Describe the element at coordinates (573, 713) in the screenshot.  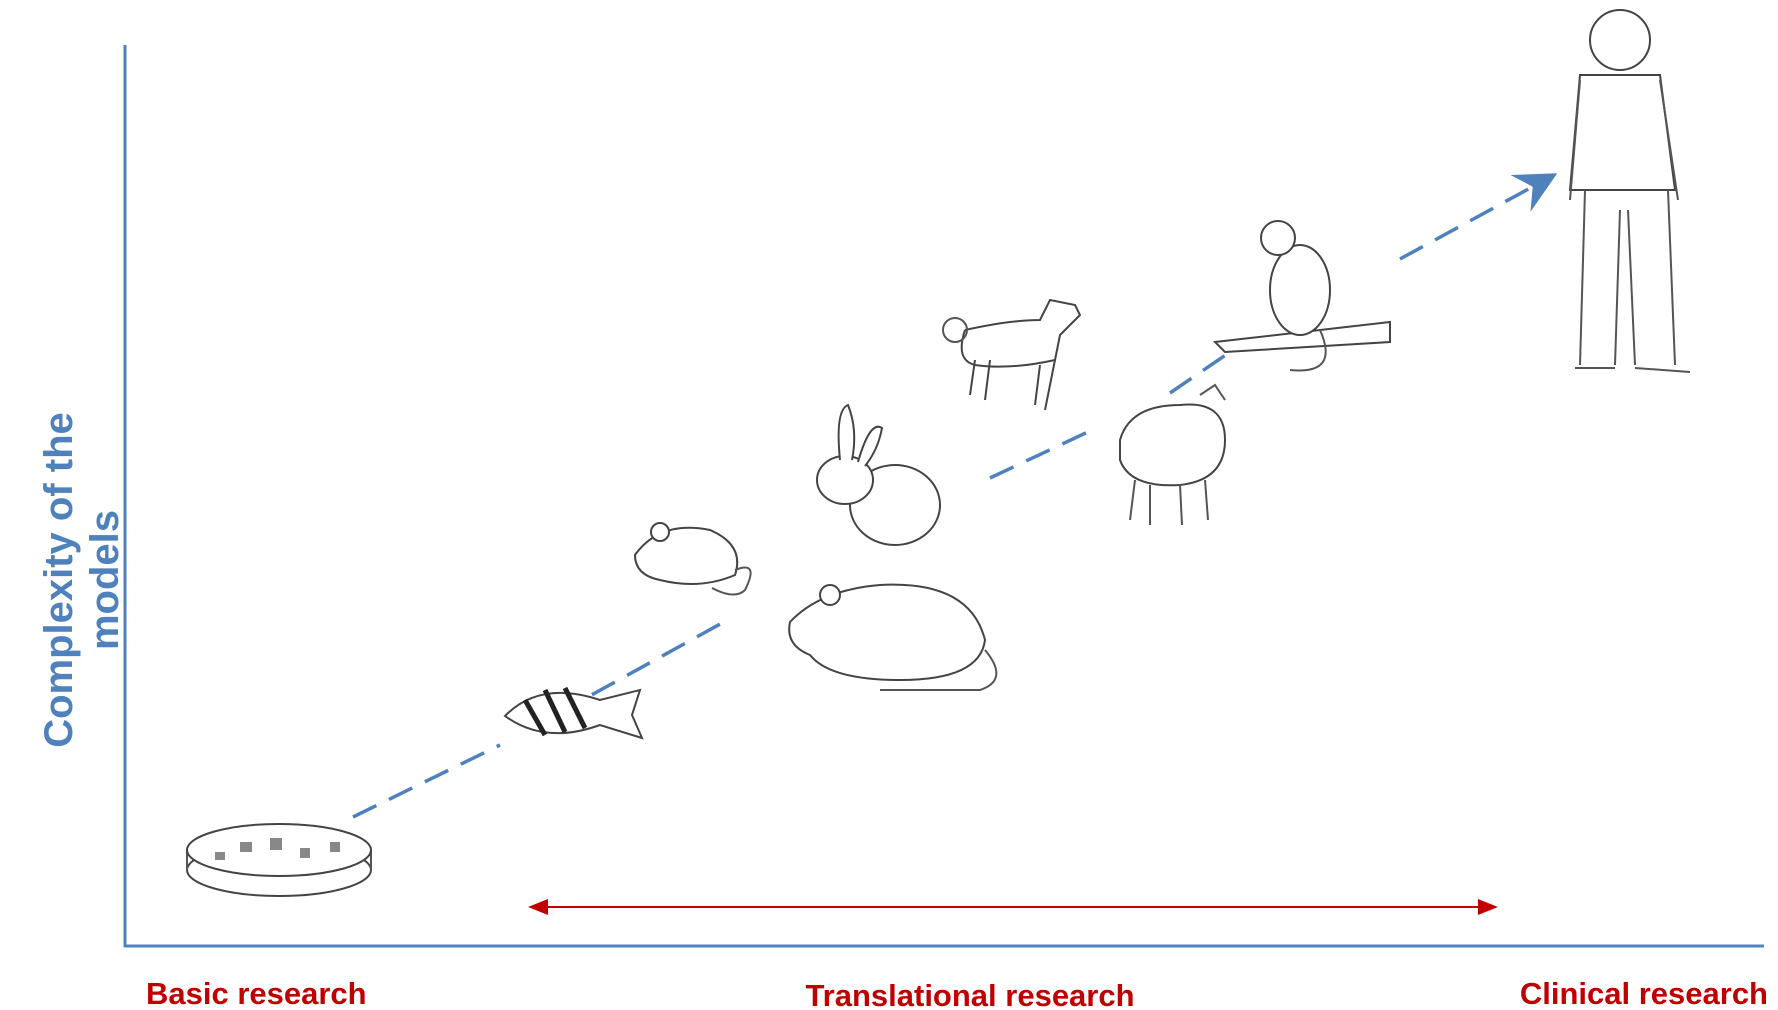
I see `zebrafish` at that location.